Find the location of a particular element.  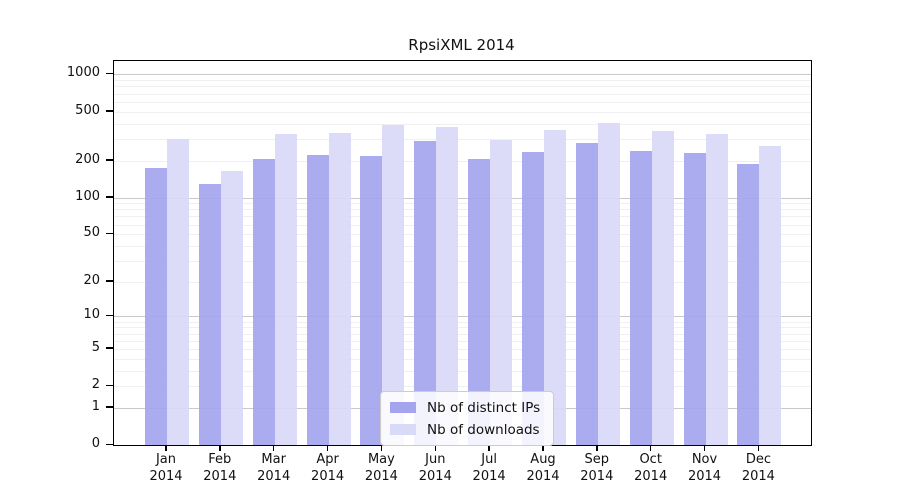

x-label-month: Aug is located at coordinates (543, 459).